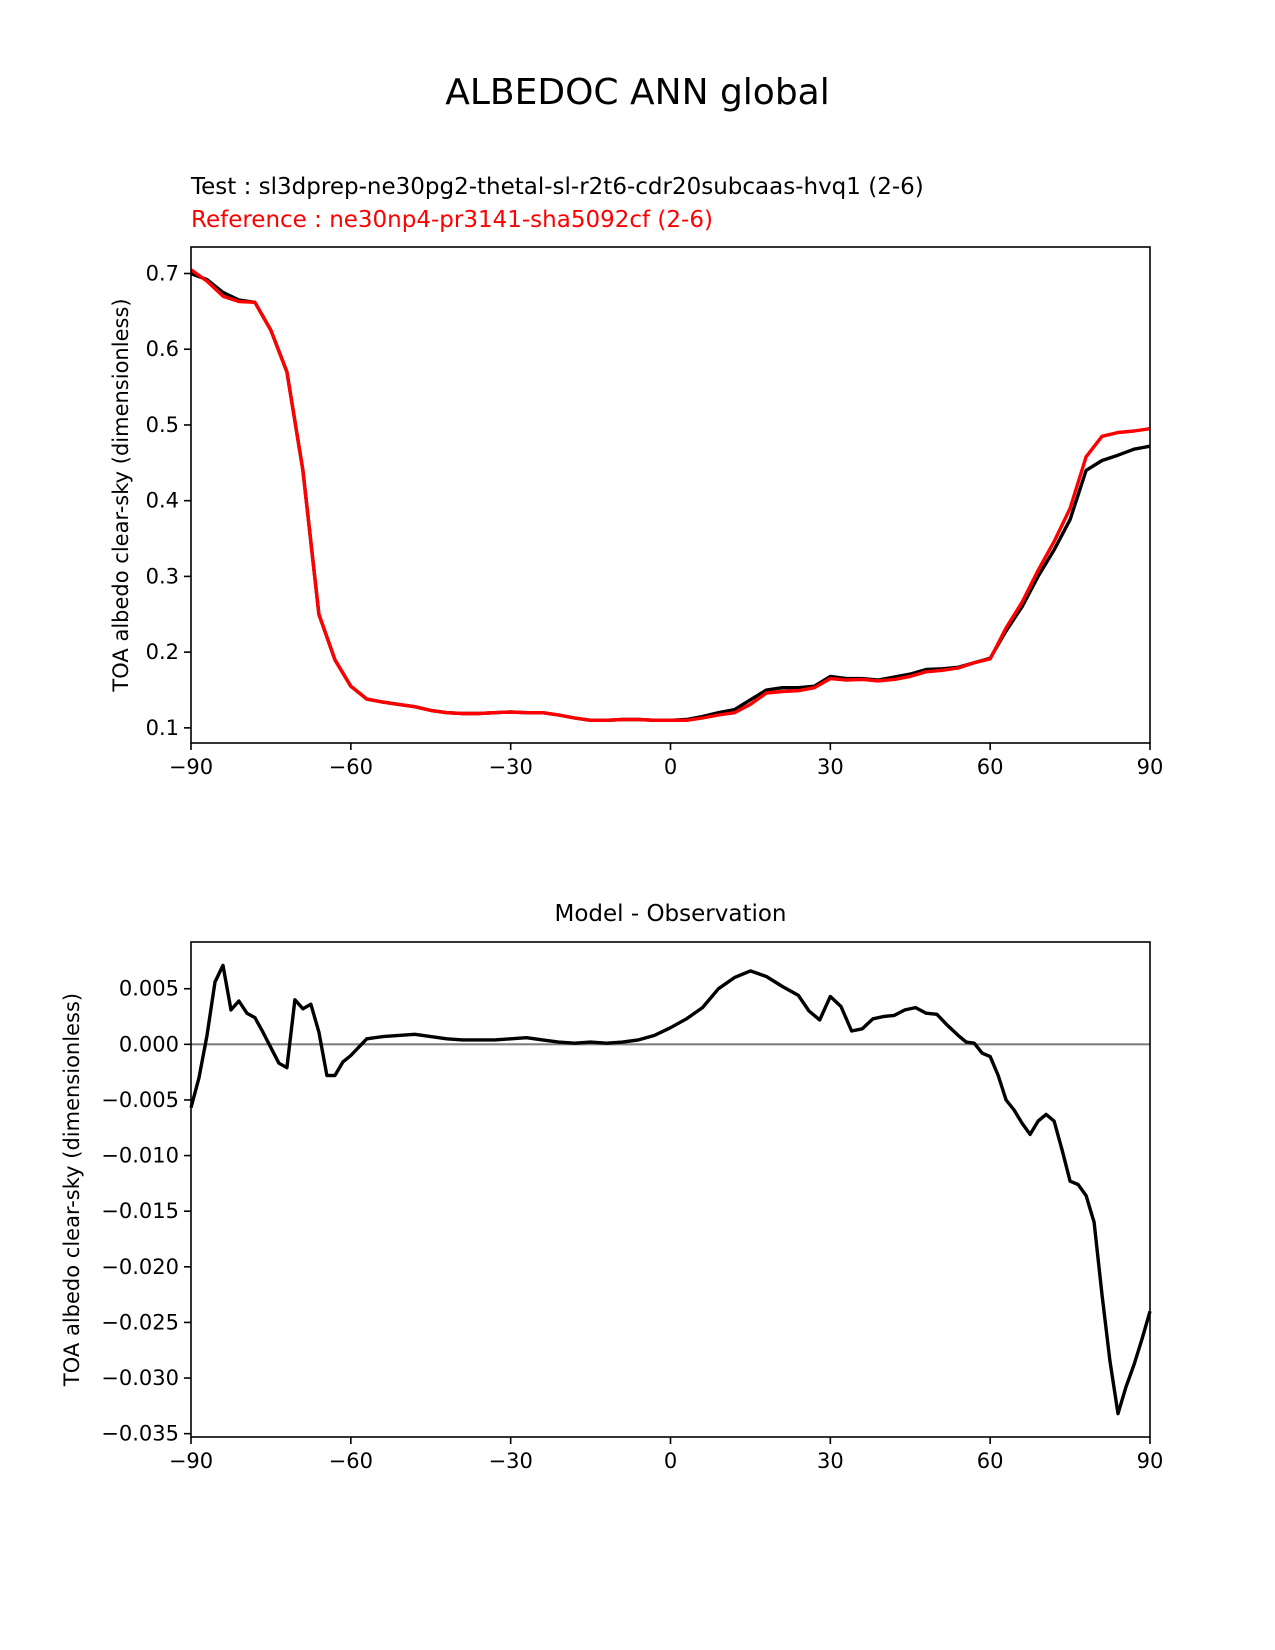 Image resolution: width=1275 pixels, height=1650 pixels. I want to click on difference-subtitle: Model - Observation, so click(670, 914).